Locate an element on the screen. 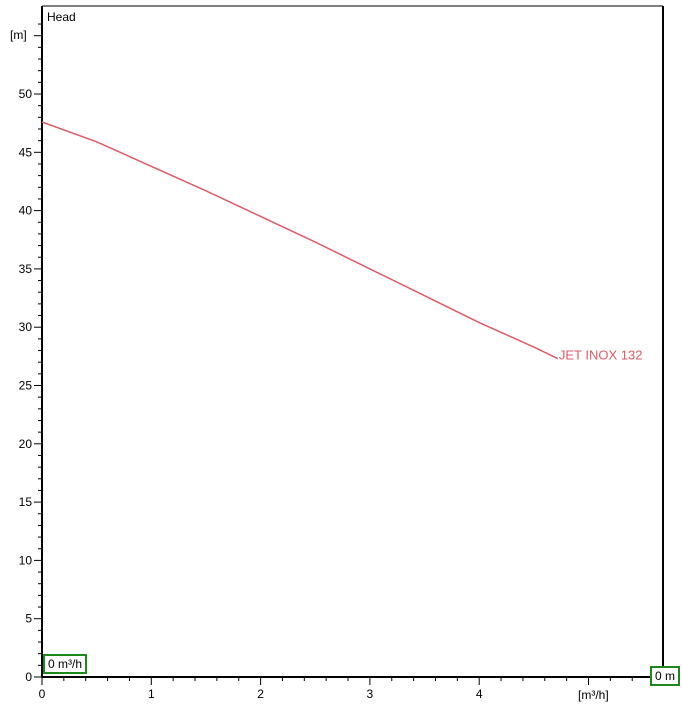  y-tick-label: 10 is located at coordinates (26, 560).